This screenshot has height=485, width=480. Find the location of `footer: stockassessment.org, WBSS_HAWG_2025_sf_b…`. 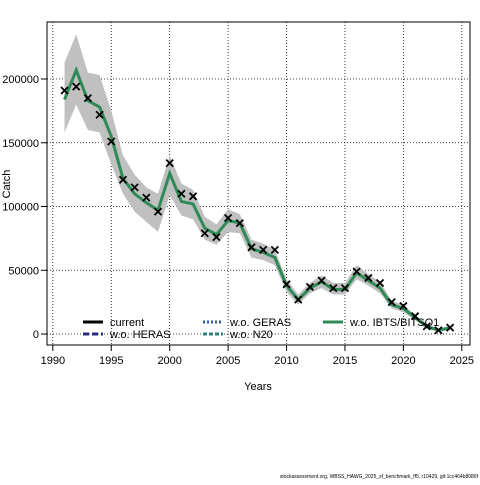

footer: stockassessment.org, WBSS_HAWG_2025_sf_b… is located at coordinates (379, 477).